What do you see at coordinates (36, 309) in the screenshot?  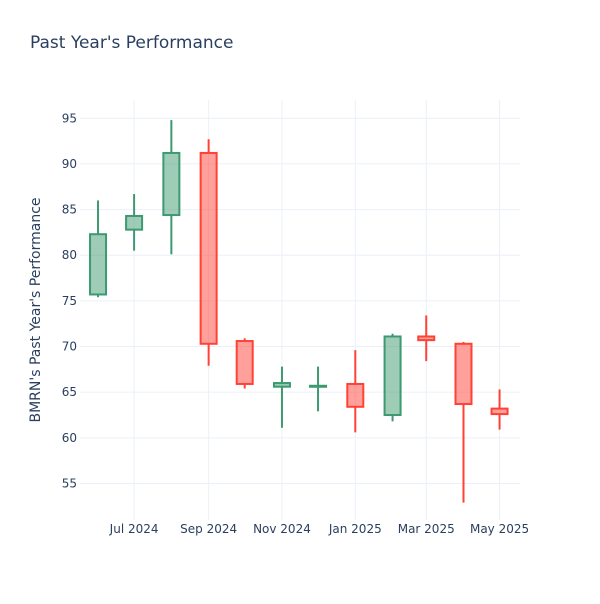 I see `y-axis-title: BMRN's Past Year's Performance` at bounding box center [36, 309].